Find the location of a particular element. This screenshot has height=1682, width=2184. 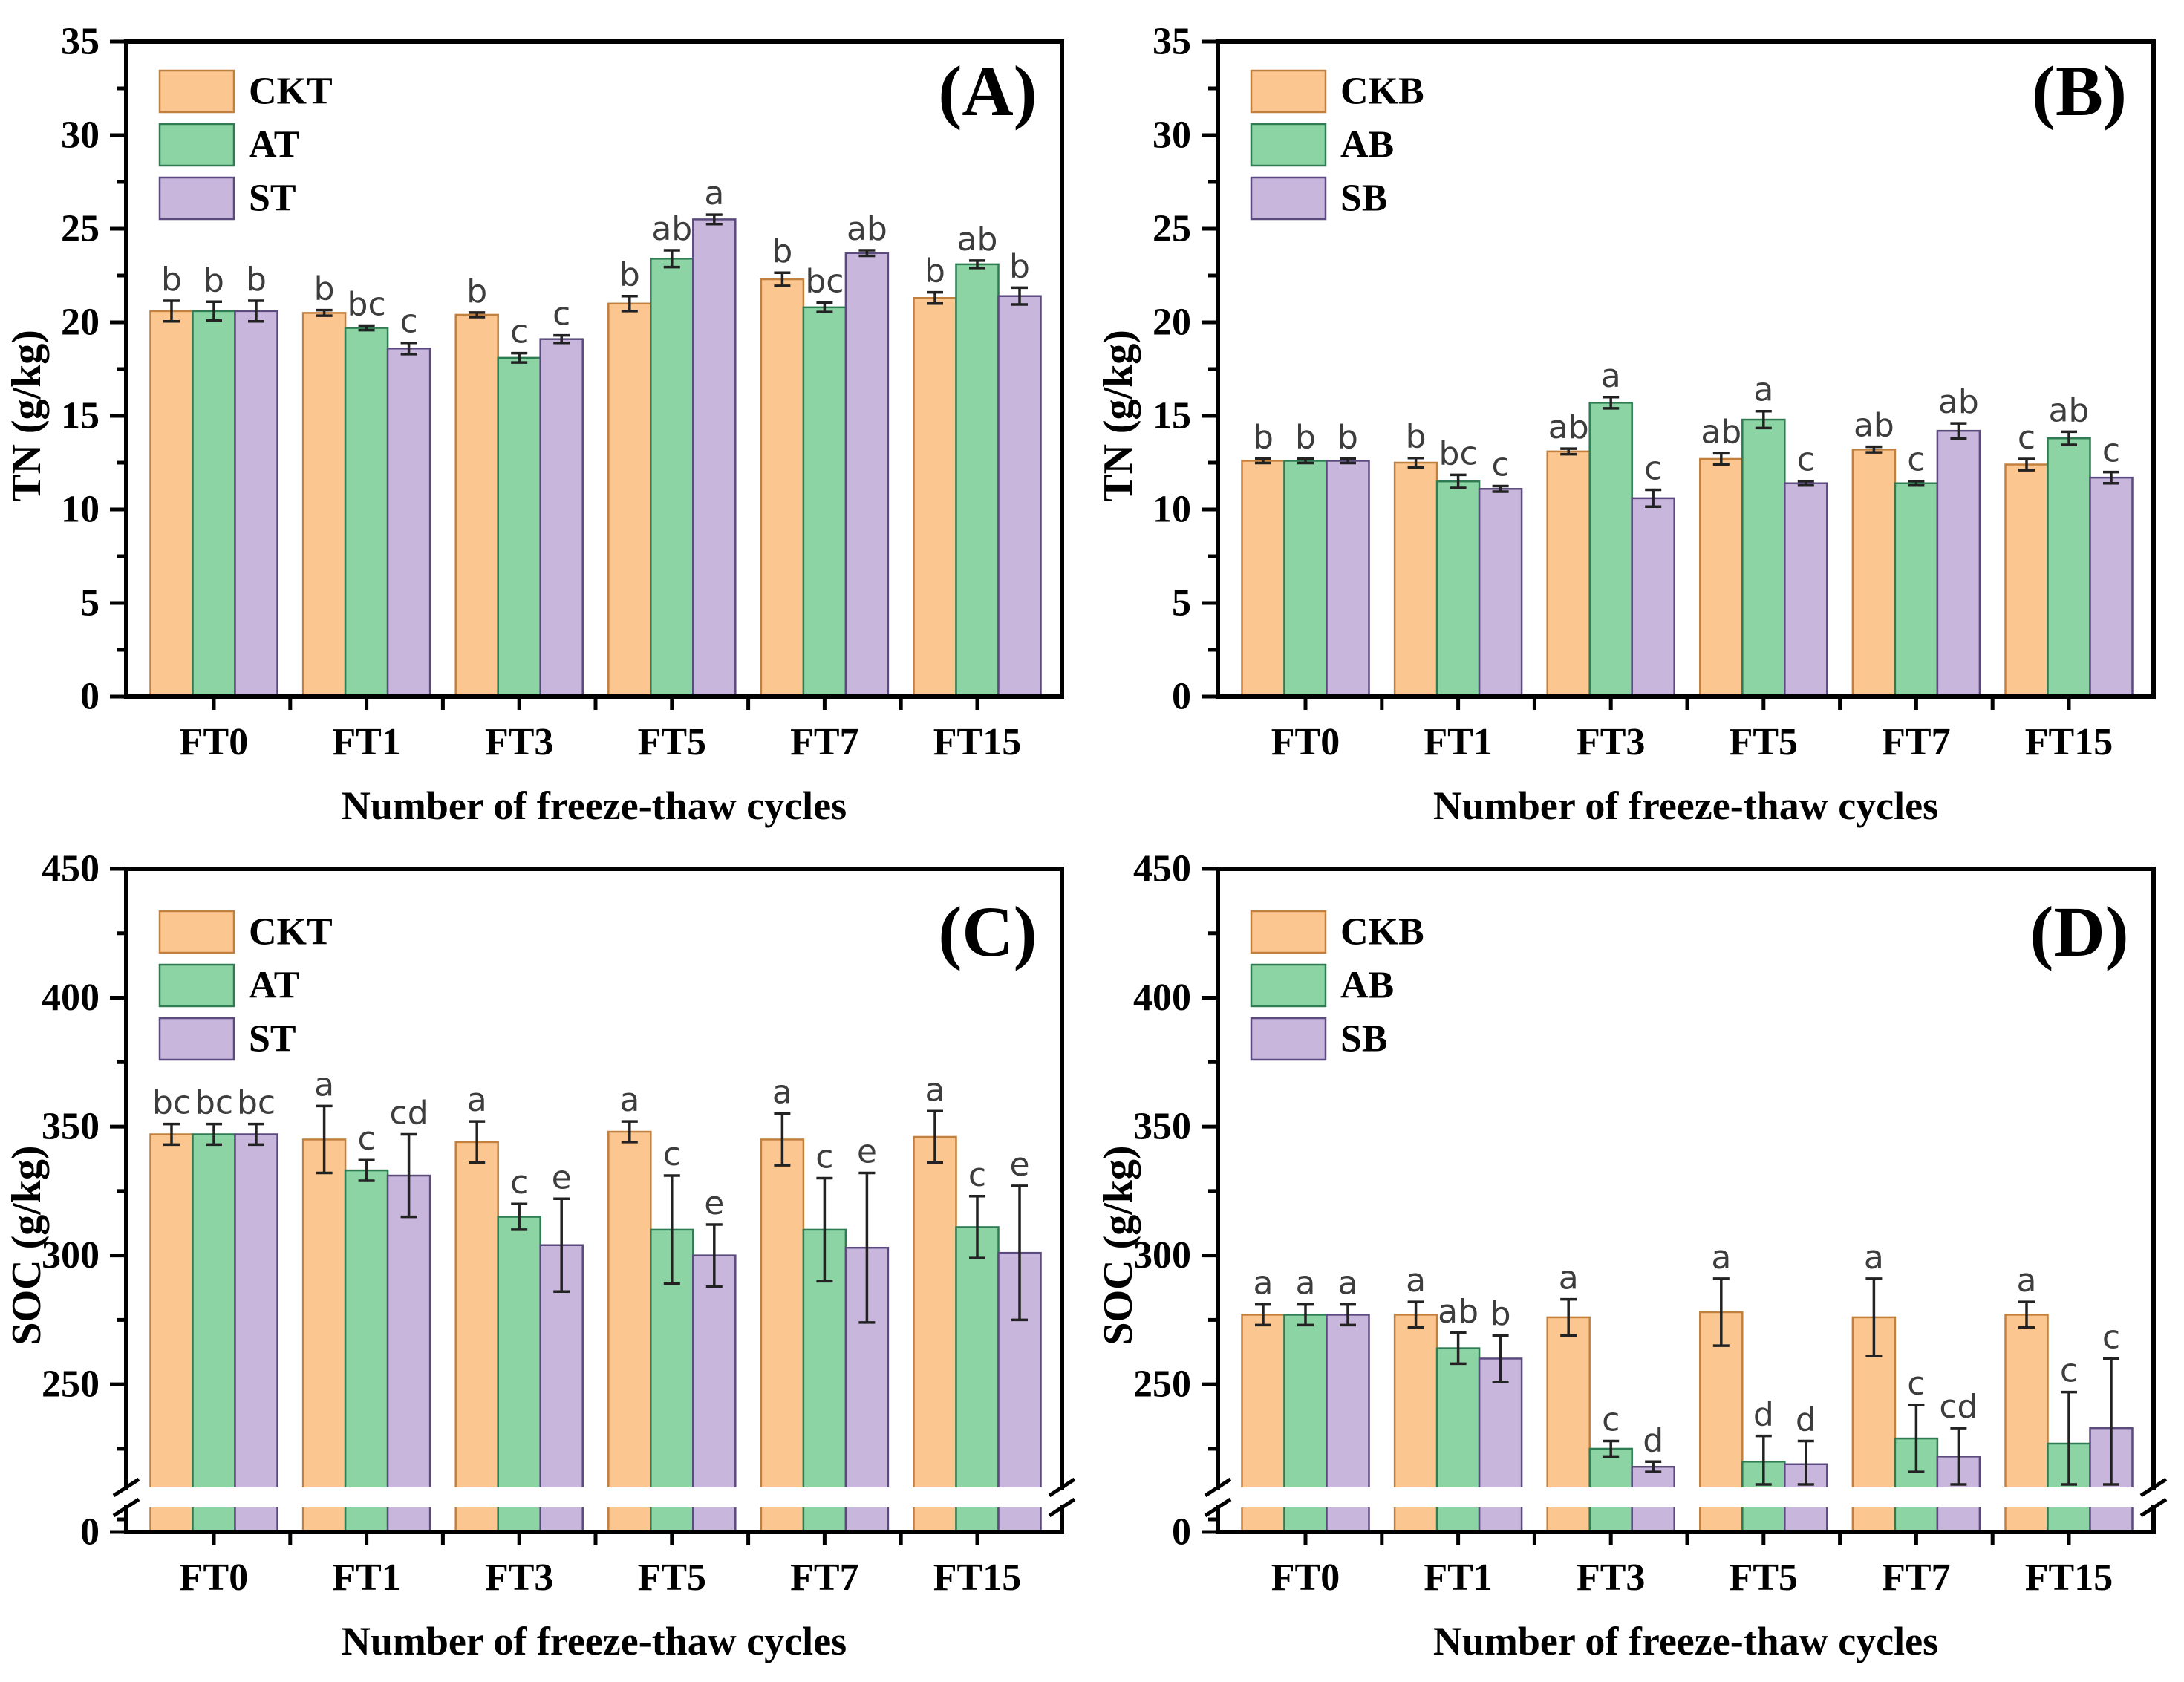

svg-text: e is located at coordinates (867, 1152).